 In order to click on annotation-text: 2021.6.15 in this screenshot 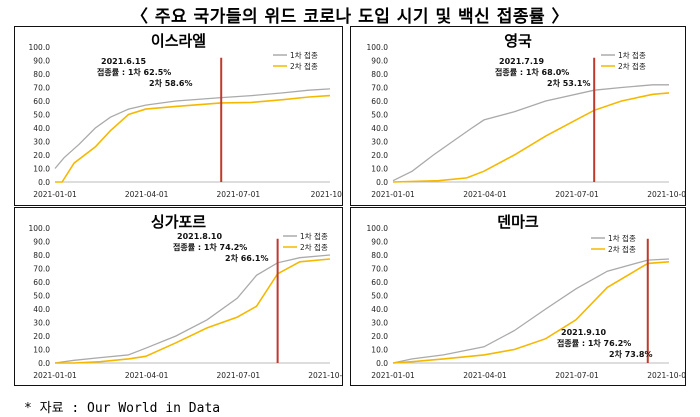, I will do `click(123, 61)`.